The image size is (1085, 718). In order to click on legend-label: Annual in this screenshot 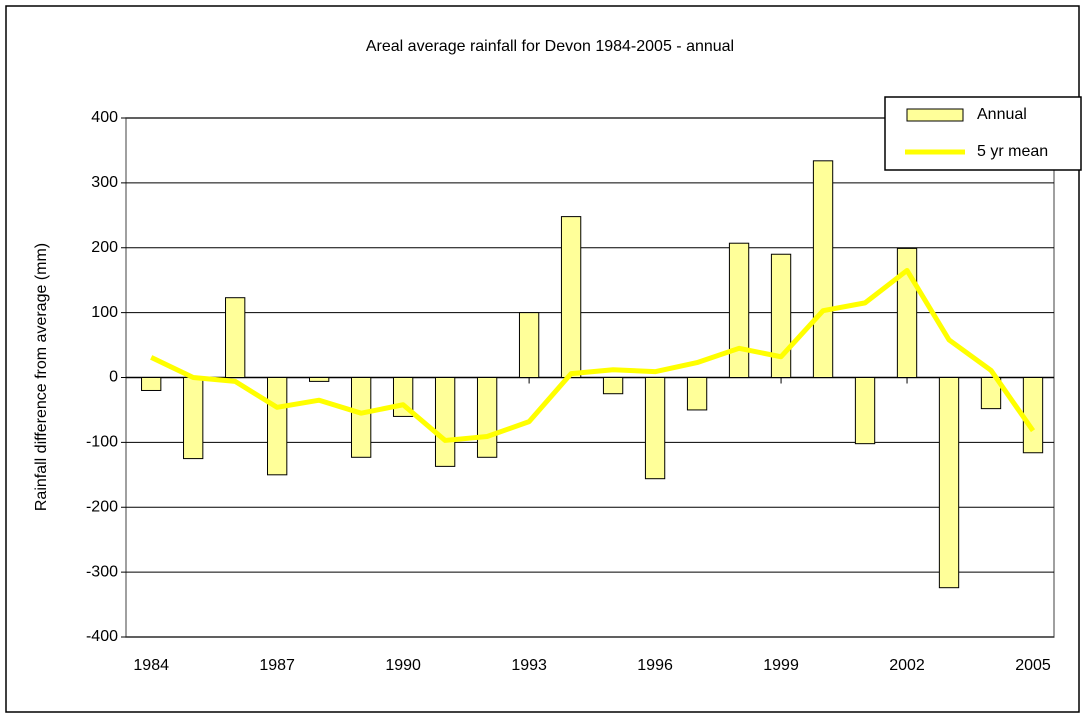, I will do `click(1002, 114)`.